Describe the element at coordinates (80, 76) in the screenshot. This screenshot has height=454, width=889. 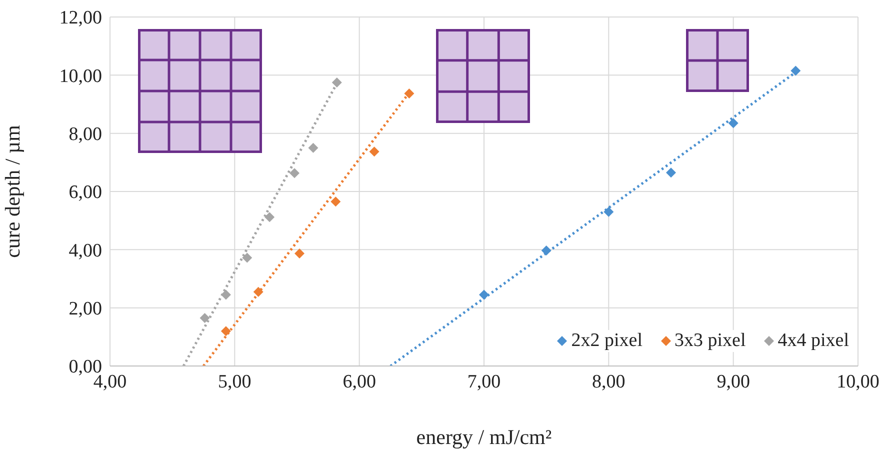
I see `y-tick-label: 10,00` at that location.